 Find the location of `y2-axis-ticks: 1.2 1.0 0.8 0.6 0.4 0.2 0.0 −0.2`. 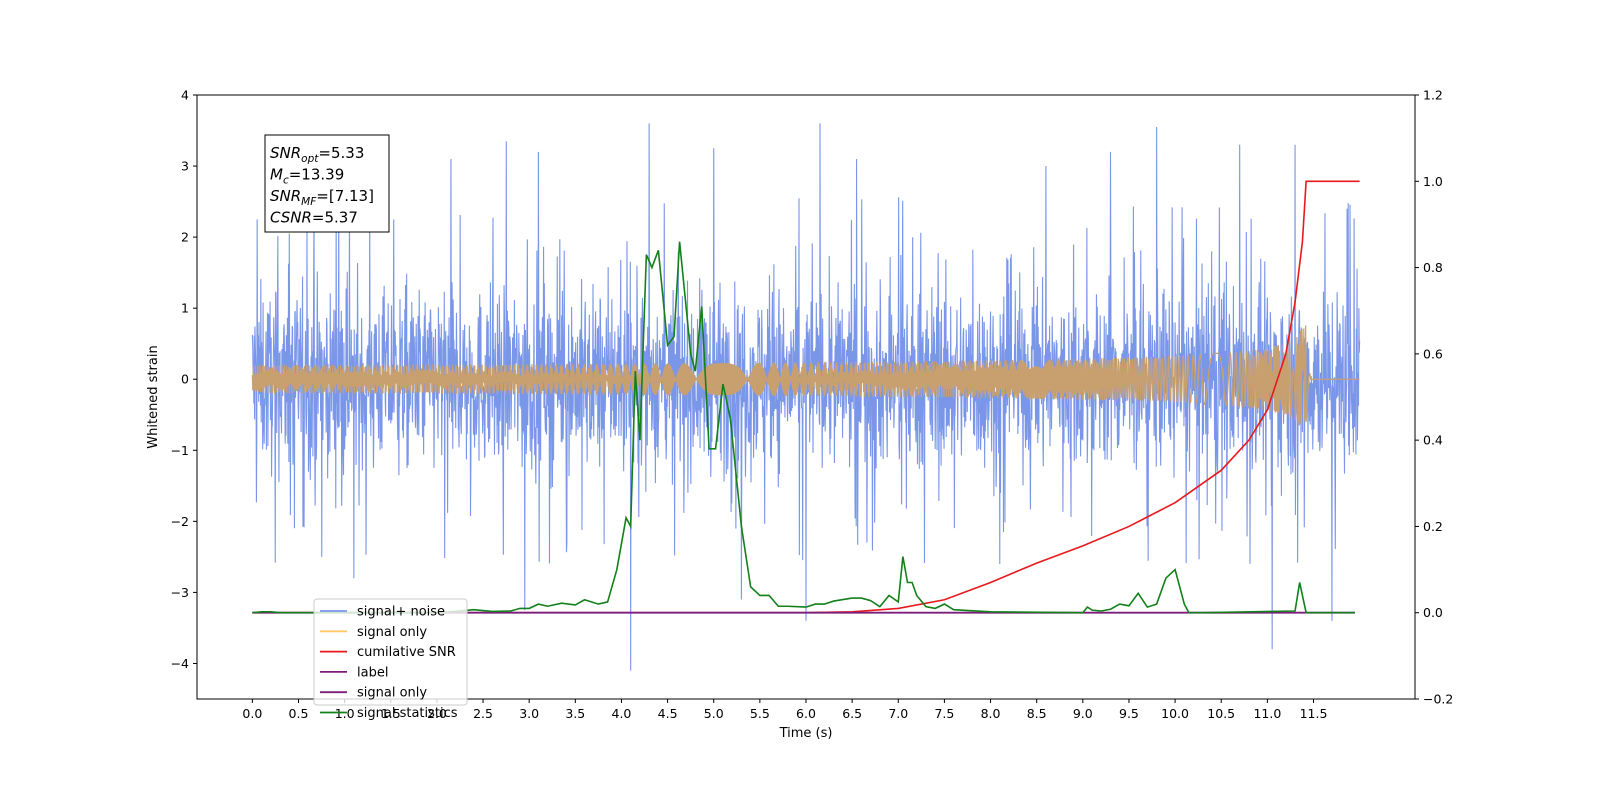

y2-axis-ticks: 1.2 1.0 0.8 0.6 0.4 0.2 0.0 −0.2 is located at coordinates (1434, 397).